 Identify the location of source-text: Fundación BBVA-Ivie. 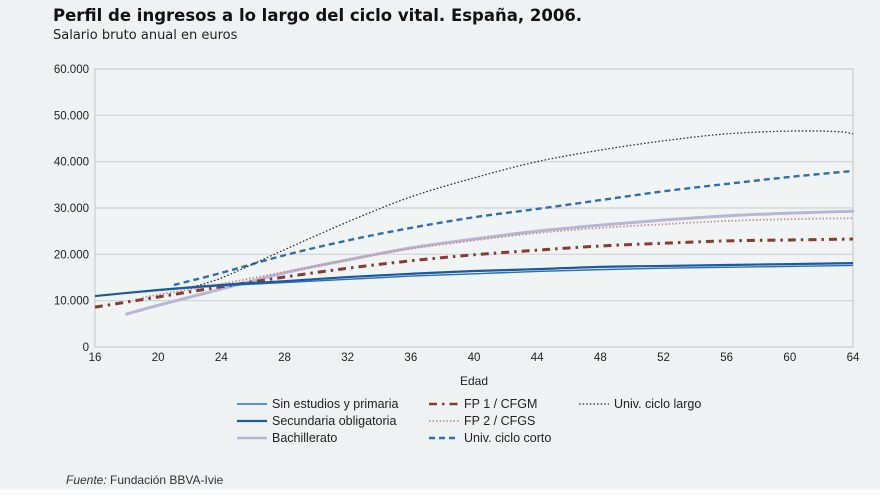
(165, 480).